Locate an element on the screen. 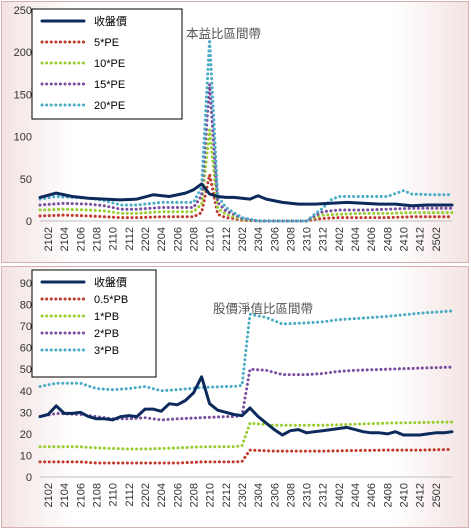  chart-0-x-tick-label: 2204 is located at coordinates (162, 239).